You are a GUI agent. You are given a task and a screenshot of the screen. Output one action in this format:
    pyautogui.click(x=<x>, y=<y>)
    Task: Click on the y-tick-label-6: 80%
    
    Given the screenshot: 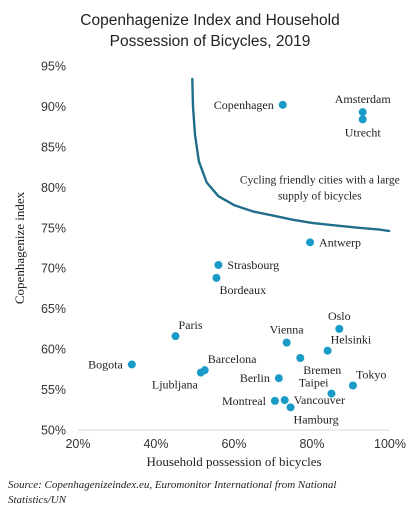 What is the action you would take?
    pyautogui.click(x=53, y=188)
    